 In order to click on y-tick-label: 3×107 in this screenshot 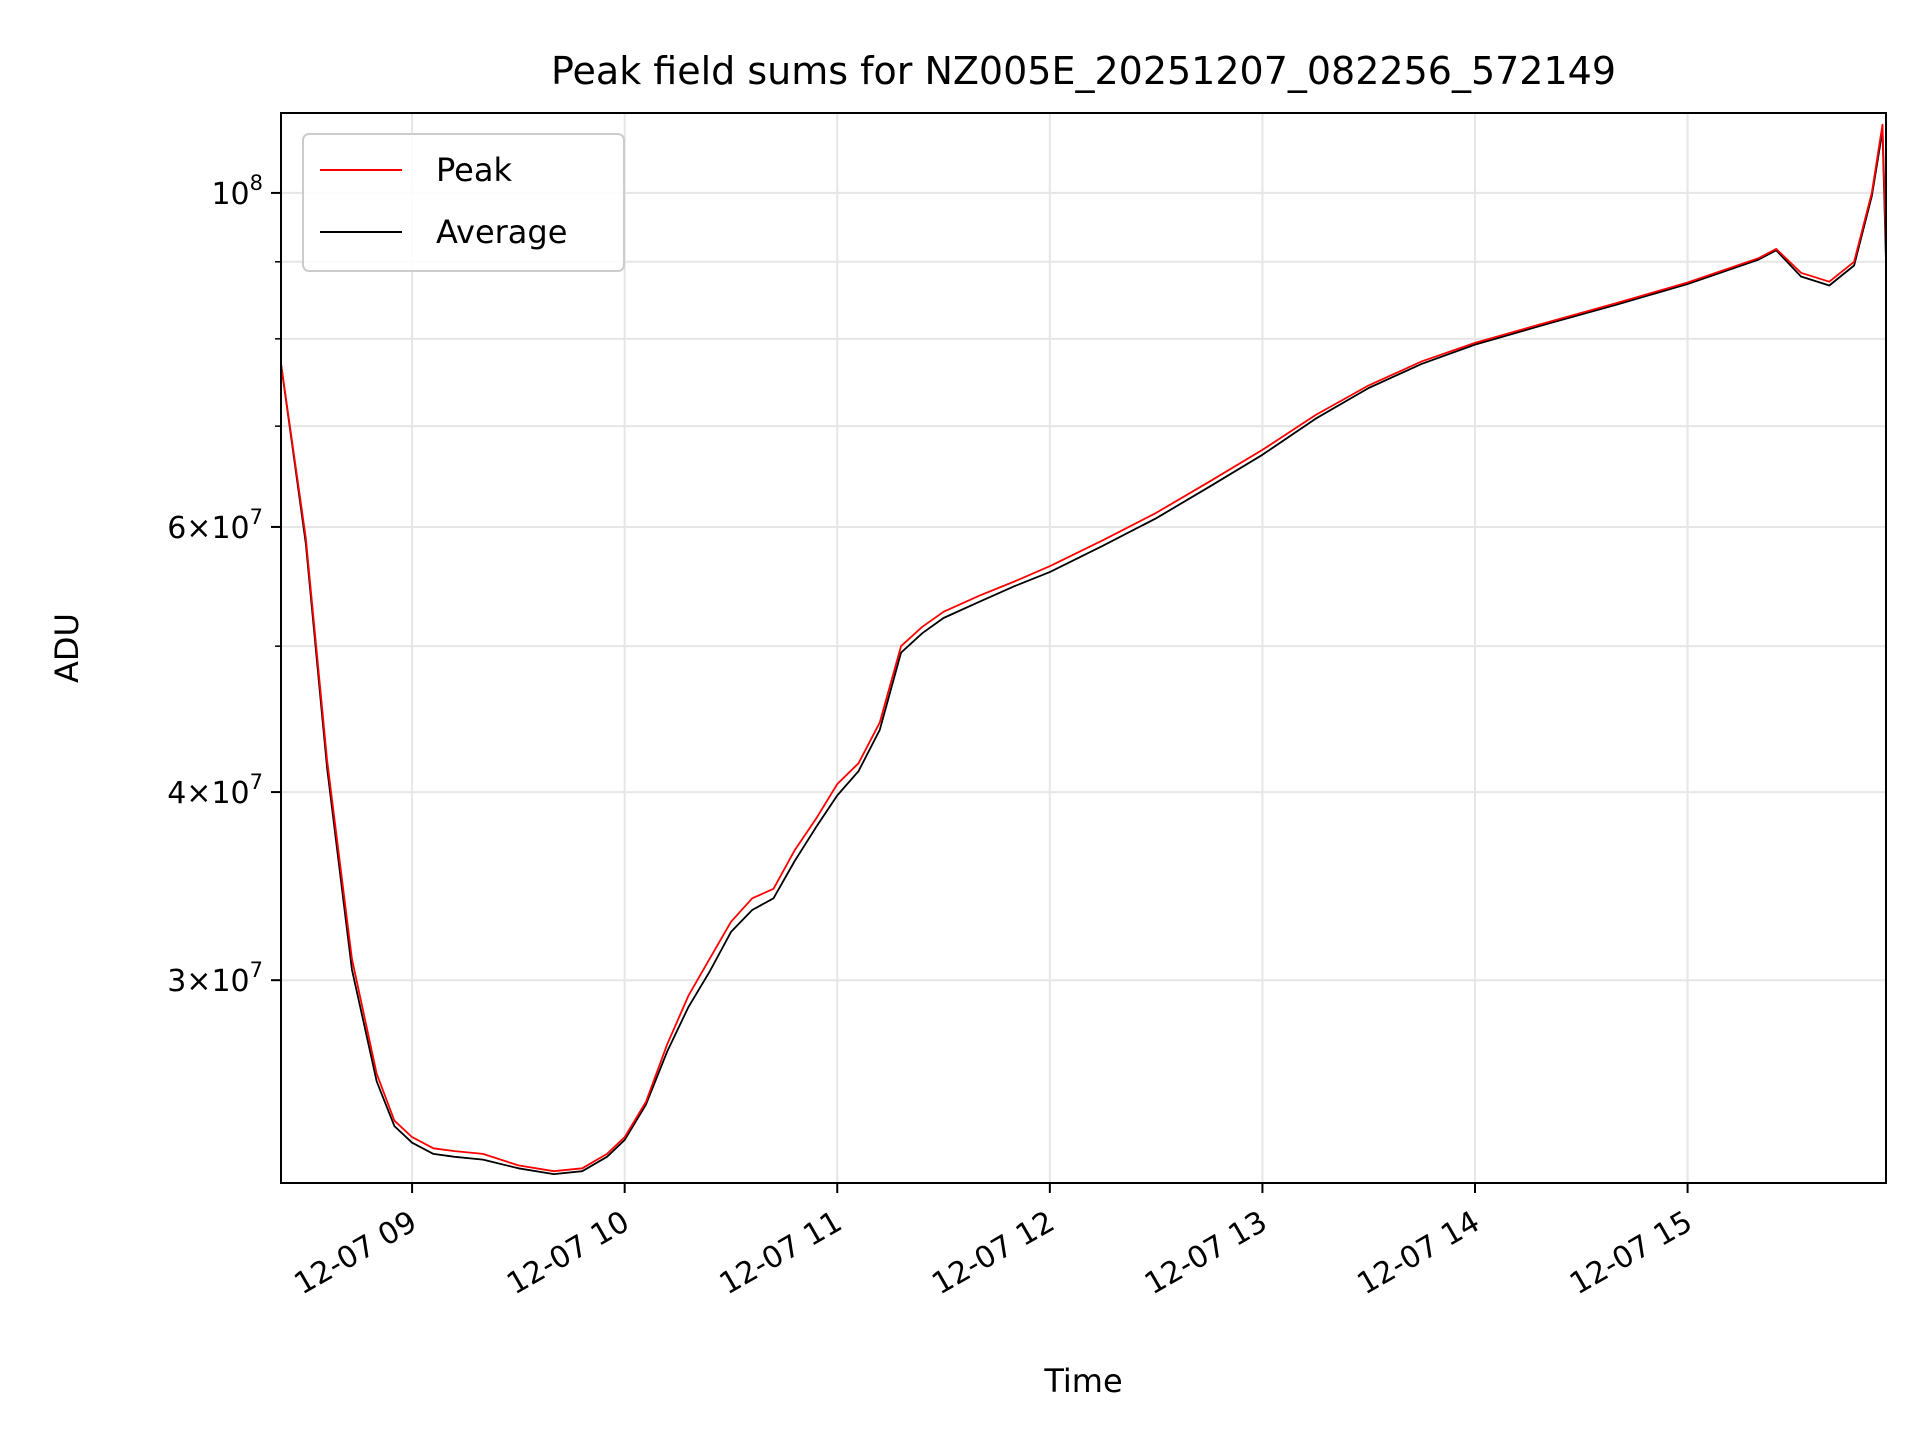, I will do `click(215, 978)`.